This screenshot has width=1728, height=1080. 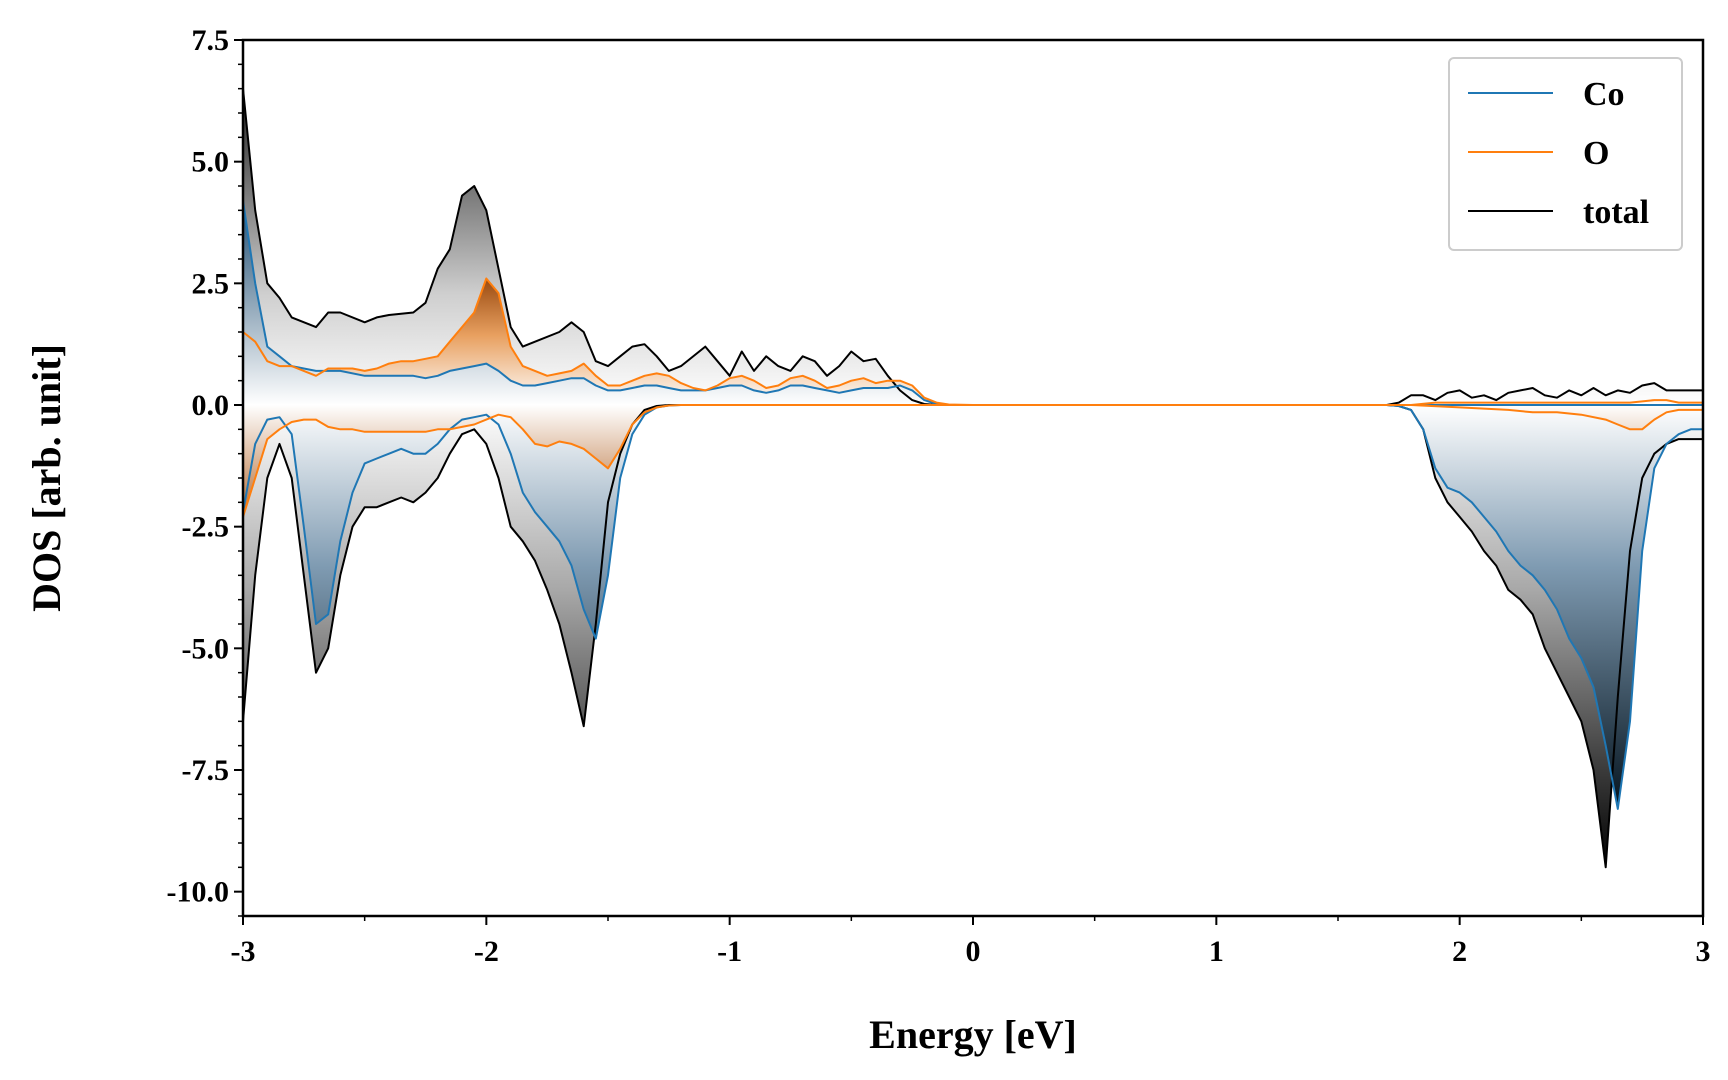 I want to click on y-axis: 7.5 5.0 2.5 0.0 -2.5 -5.0 -7.5 -10.0, so click(x=205, y=470).